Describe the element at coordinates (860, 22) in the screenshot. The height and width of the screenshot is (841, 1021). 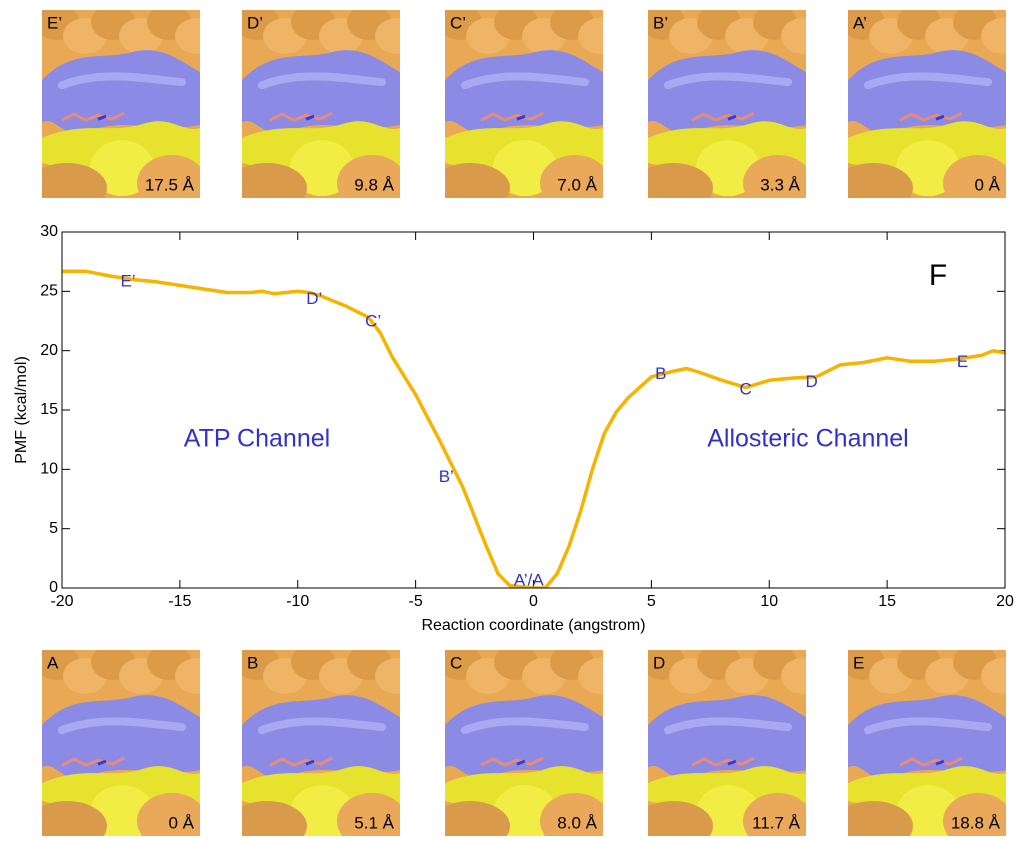
I see `panel-label: A’` at that location.